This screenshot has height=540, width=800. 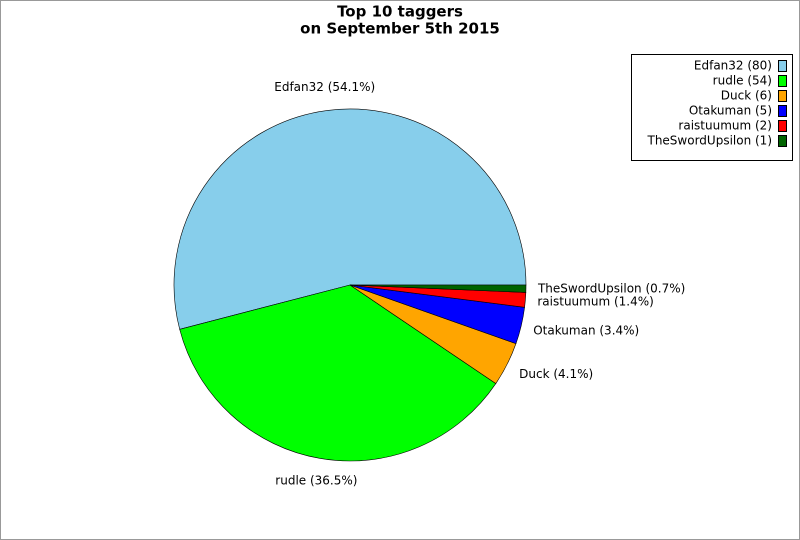 What do you see at coordinates (709, 141) in the screenshot?
I see `legend-label: TheSwordUpsilon (1)` at bounding box center [709, 141].